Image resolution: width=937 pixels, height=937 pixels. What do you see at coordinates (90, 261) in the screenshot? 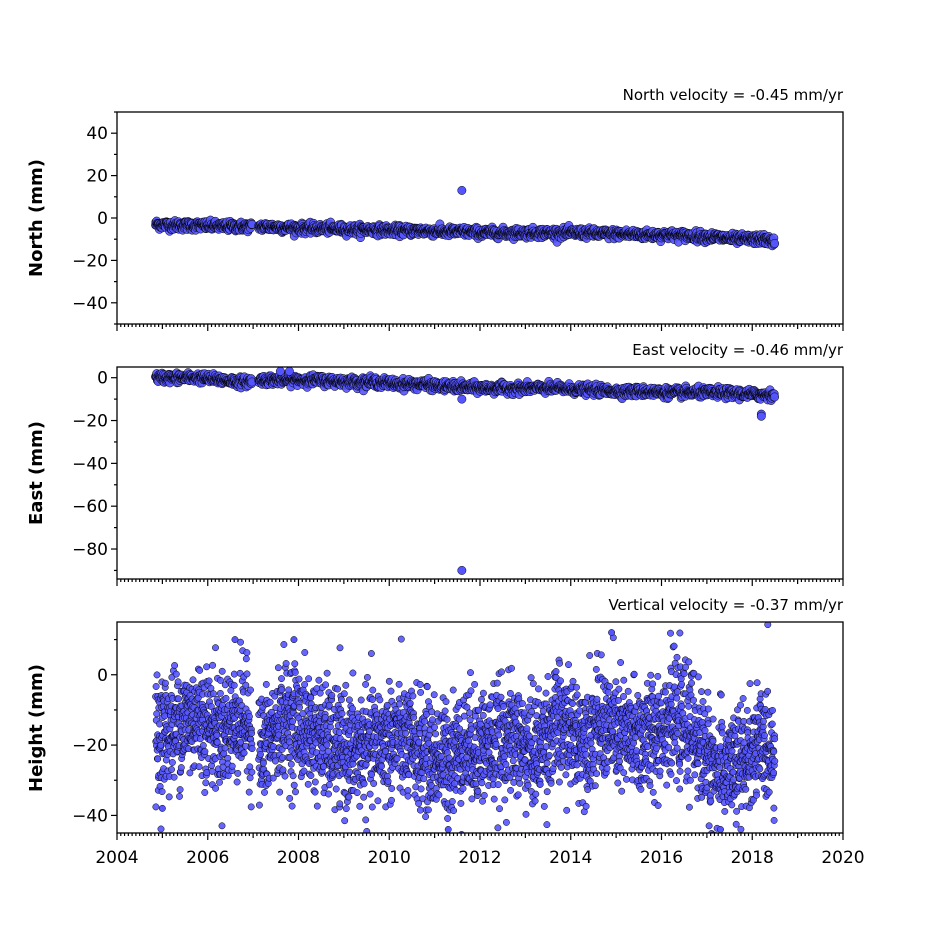
I see `y-tick-label: −20` at bounding box center [90, 261].